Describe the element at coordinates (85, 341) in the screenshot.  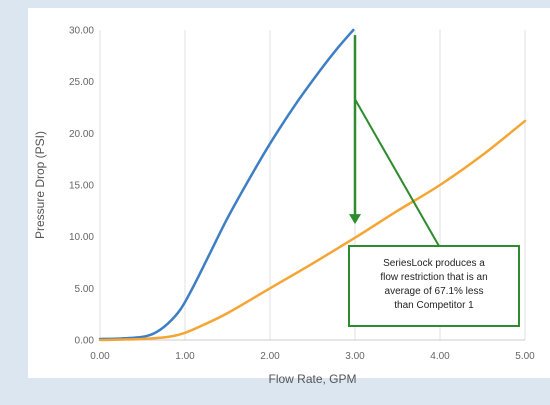
I see `y-tick-label: 0.00` at that location.